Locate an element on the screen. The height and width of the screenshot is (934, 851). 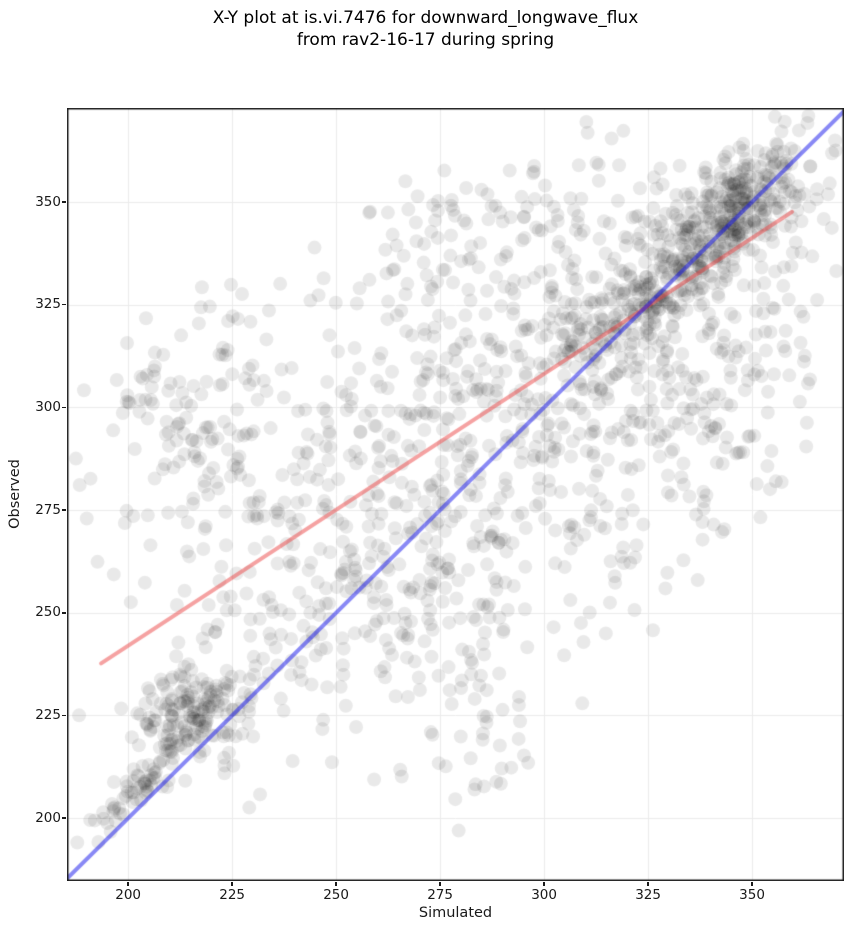
x-tick-label: 250 is located at coordinates (336, 895).